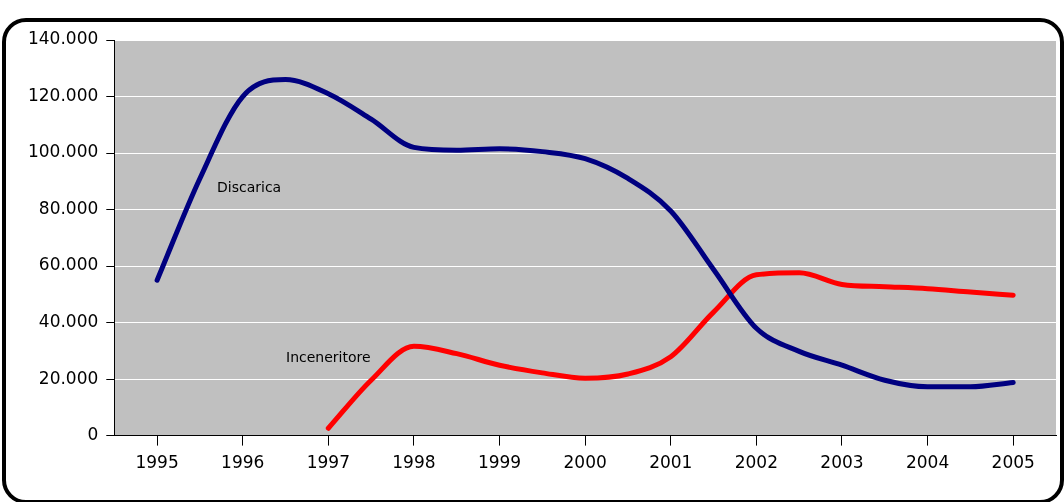 The width and height of the screenshot is (1064, 502). I want to click on series-label: Inceneritore, so click(328, 356).